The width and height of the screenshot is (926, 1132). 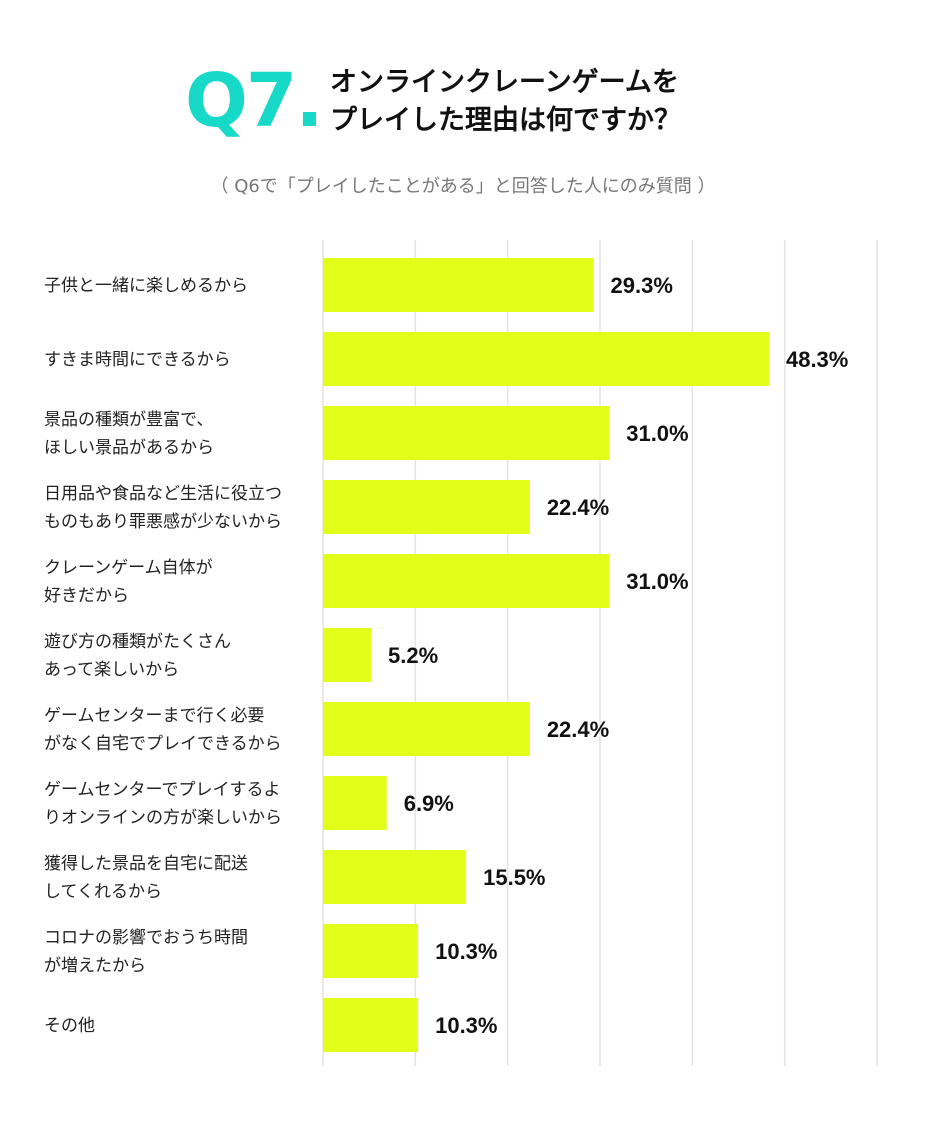 I want to click on category-label: ゲームセンターでプレイするよ, so click(x=162, y=790).